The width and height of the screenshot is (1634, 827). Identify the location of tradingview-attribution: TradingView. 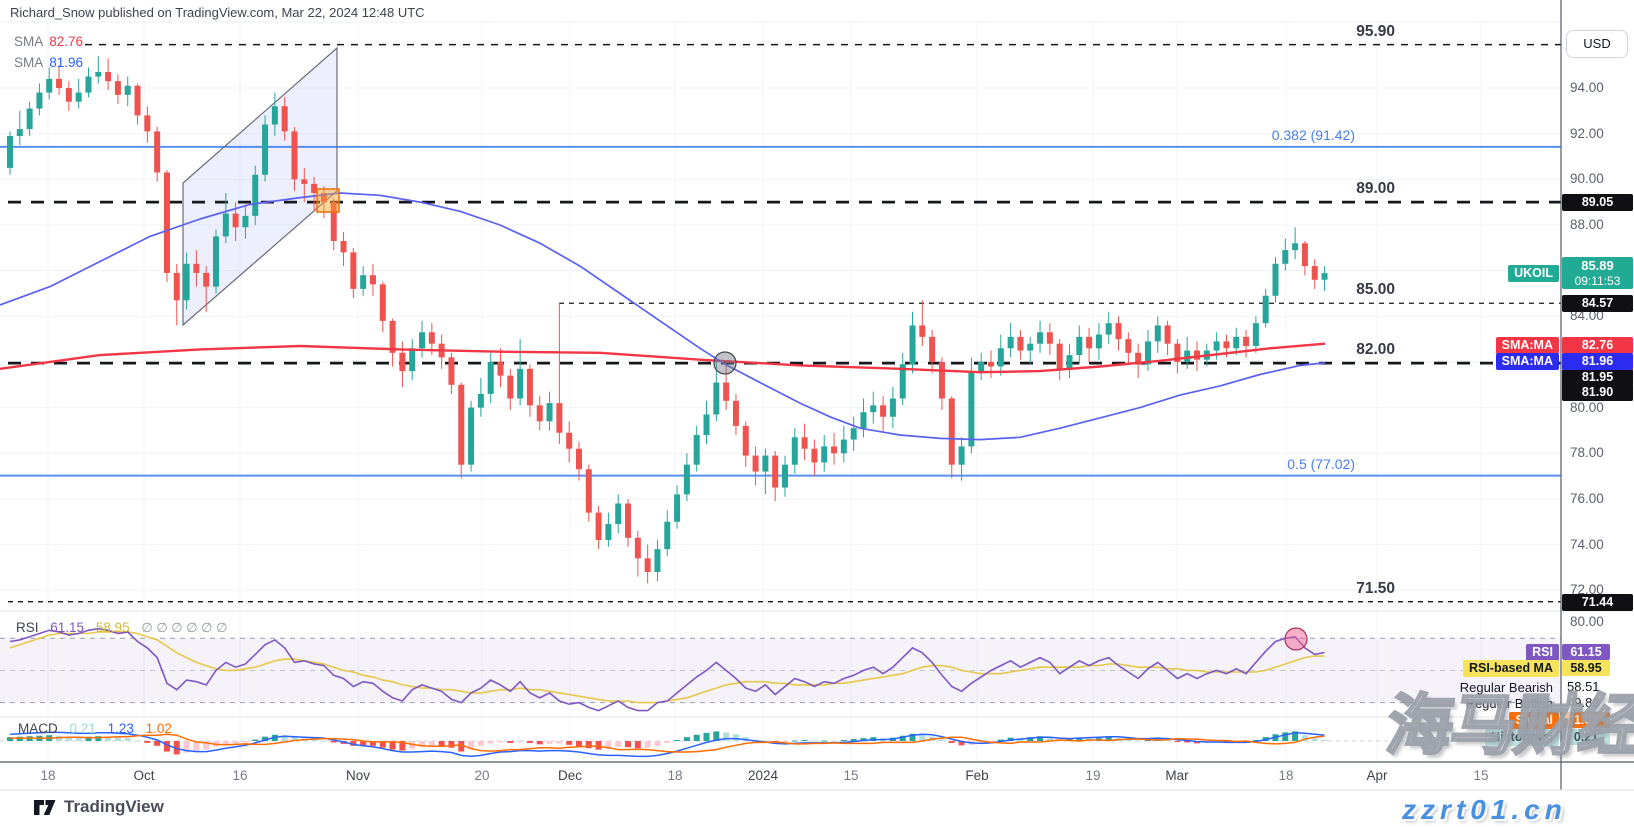
(98, 807).